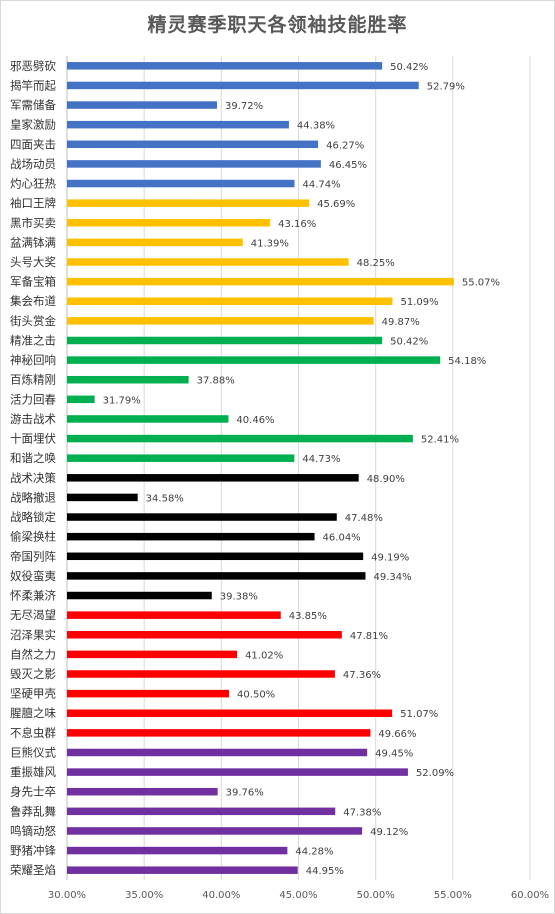 The width and height of the screenshot is (555, 914). I want to click on x-tick-label: 35.00%, so click(144, 895).